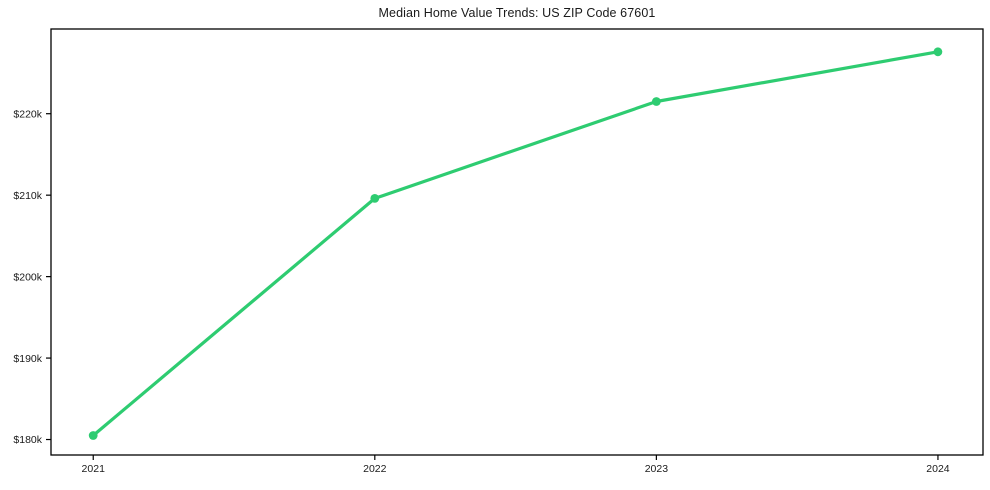 The height and width of the screenshot is (490, 990). What do you see at coordinates (27, 196) in the screenshot?
I see `y-axis-tick-label: $210k` at bounding box center [27, 196].